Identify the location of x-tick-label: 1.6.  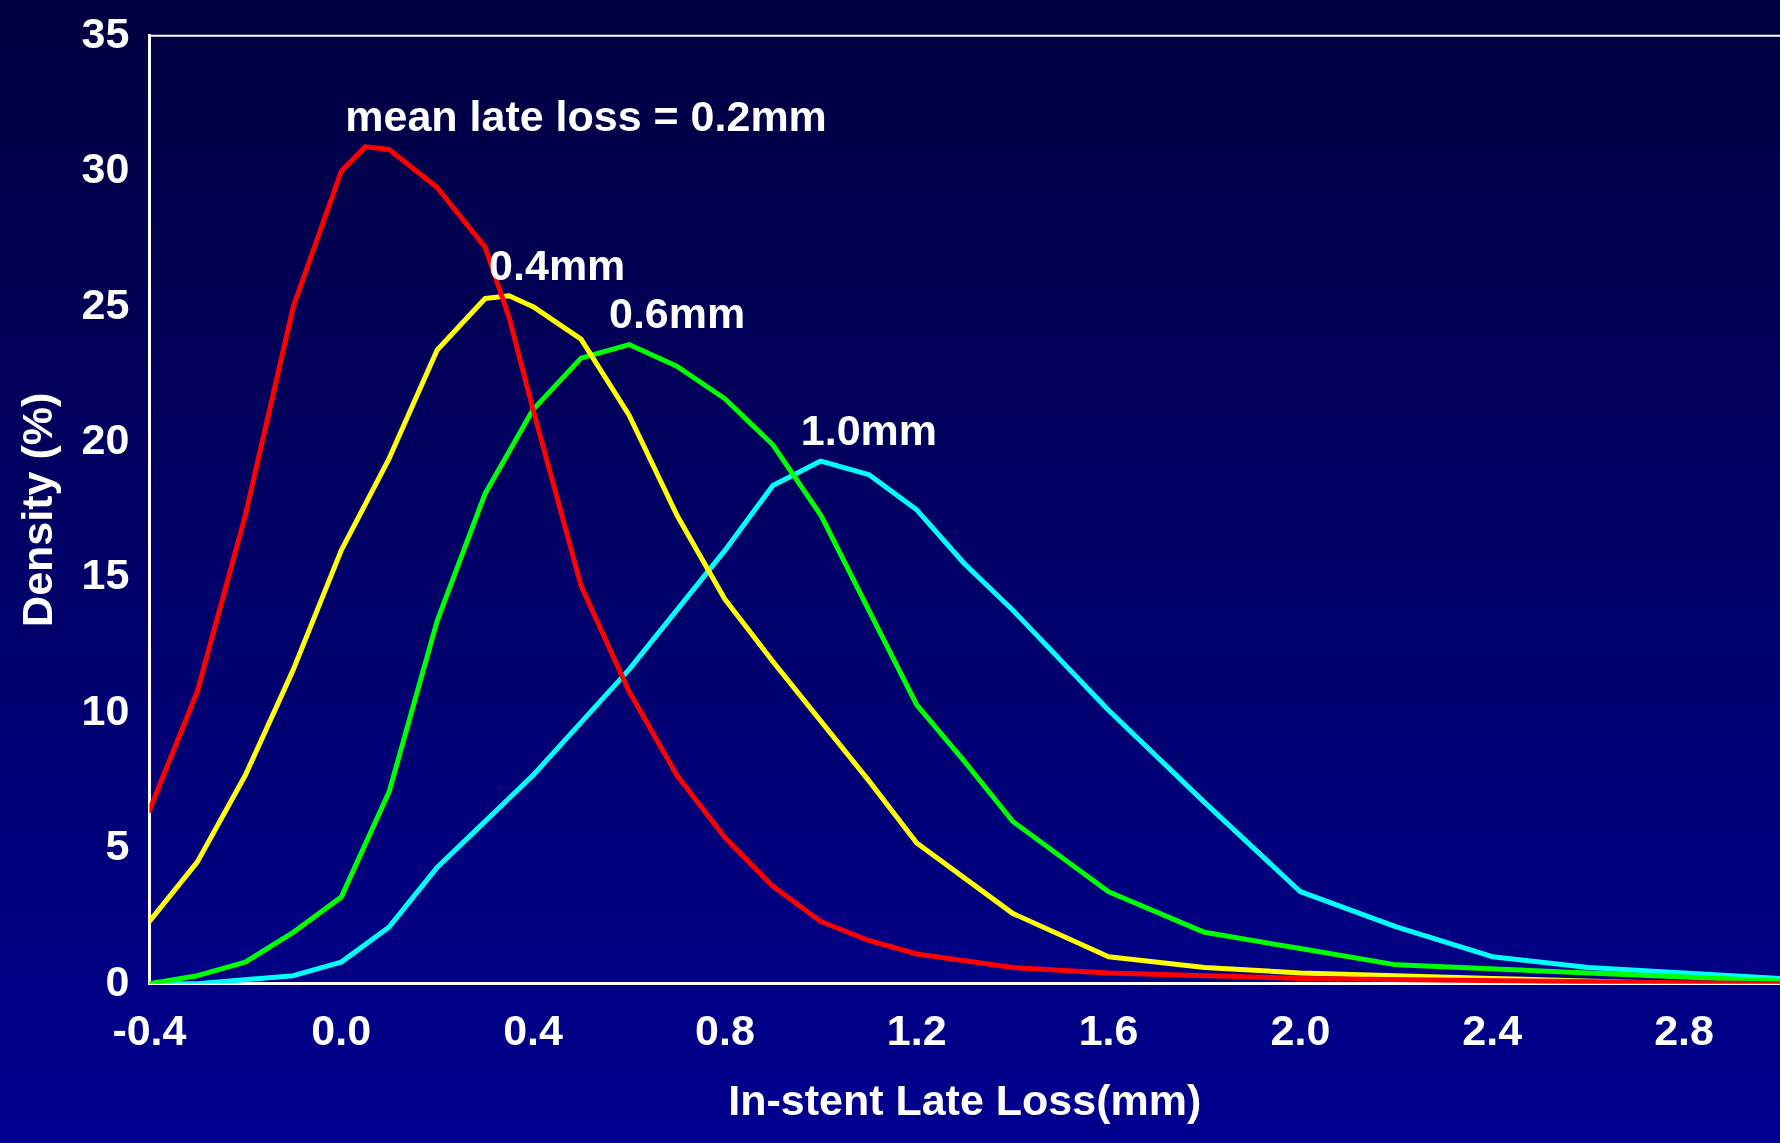
(1108, 1030).